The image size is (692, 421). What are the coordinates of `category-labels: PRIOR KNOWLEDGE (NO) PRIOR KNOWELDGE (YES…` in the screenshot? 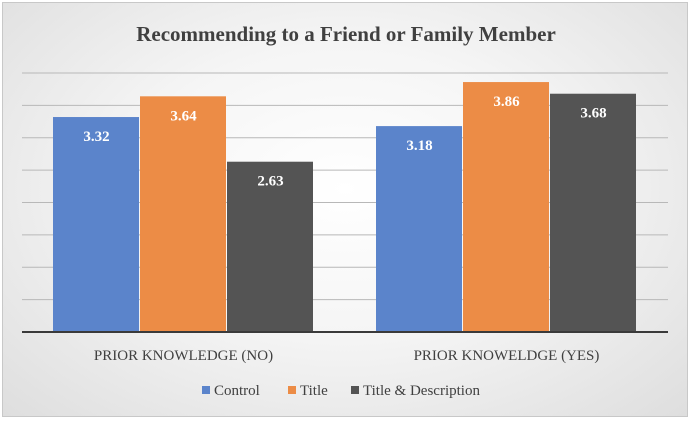 It's located at (346, 356).